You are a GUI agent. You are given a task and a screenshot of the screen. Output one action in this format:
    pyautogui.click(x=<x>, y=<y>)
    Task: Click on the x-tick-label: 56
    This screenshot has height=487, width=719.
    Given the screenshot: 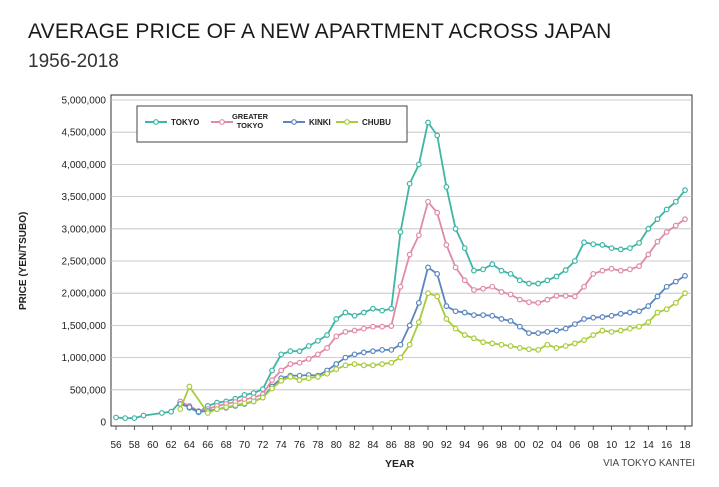 What is the action you would take?
    pyautogui.click(x=116, y=445)
    